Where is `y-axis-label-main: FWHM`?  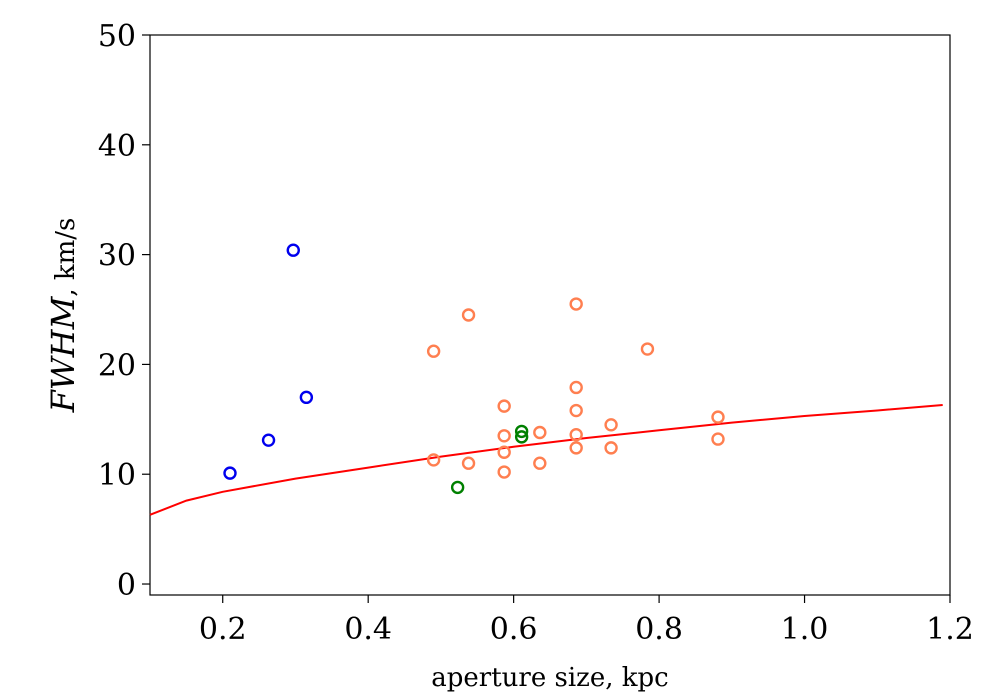
y-axis-label-main: FWHM is located at coordinates (63, 354).